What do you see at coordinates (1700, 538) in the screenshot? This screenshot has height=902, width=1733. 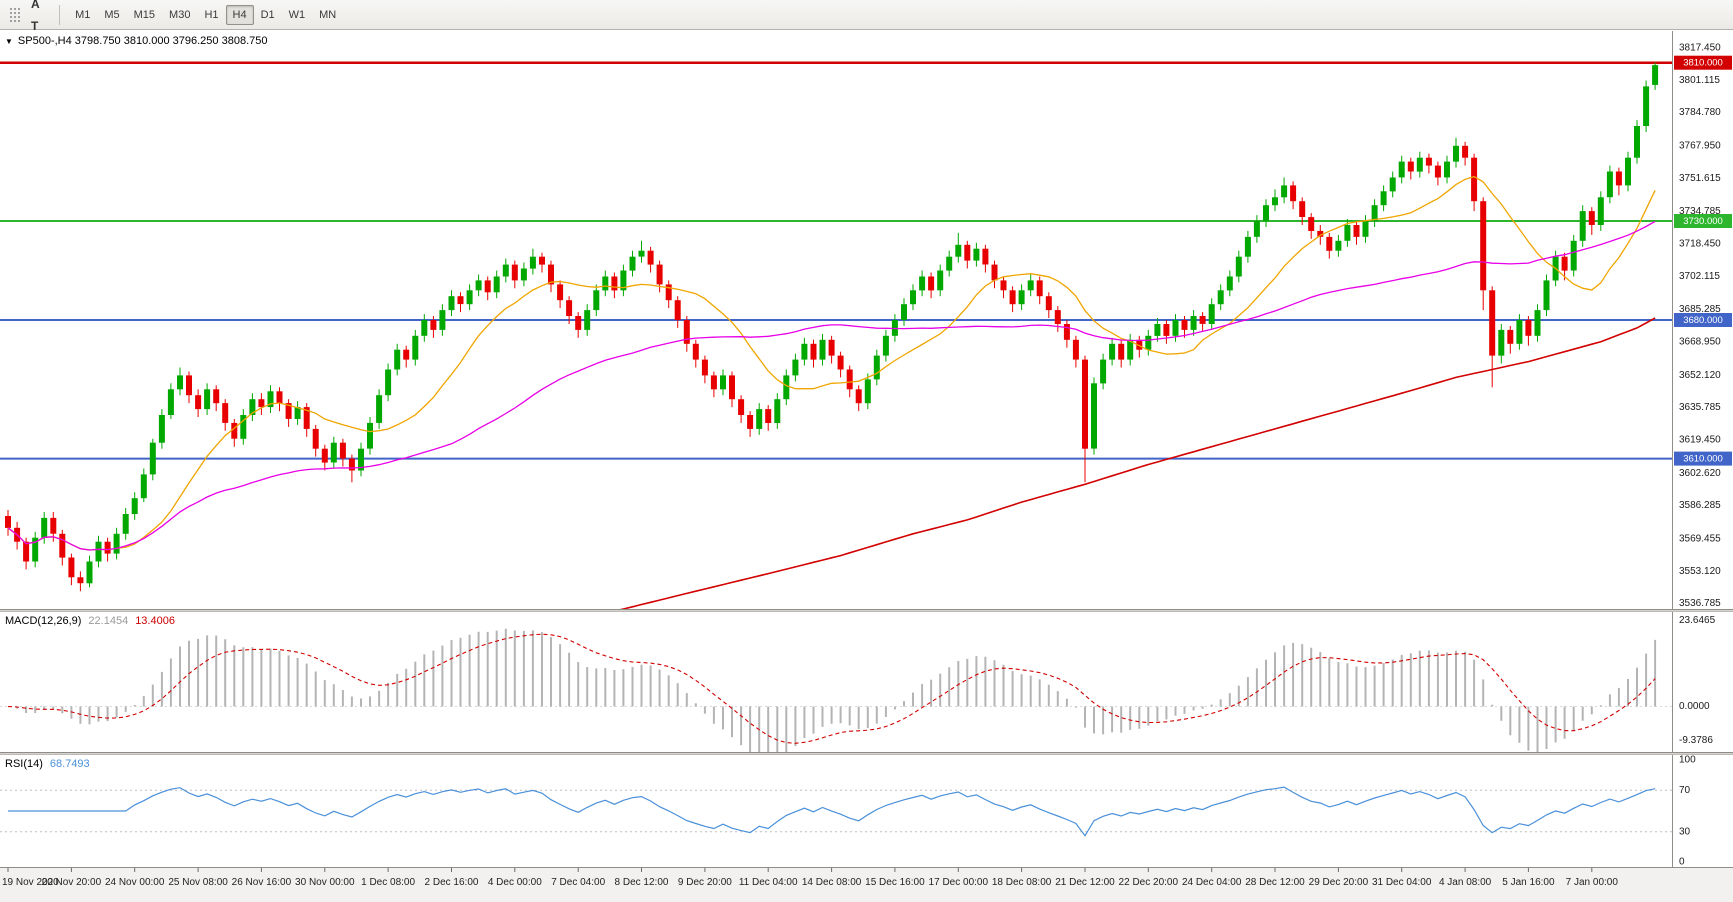 I see `price-axis-label: 3569.455` at bounding box center [1700, 538].